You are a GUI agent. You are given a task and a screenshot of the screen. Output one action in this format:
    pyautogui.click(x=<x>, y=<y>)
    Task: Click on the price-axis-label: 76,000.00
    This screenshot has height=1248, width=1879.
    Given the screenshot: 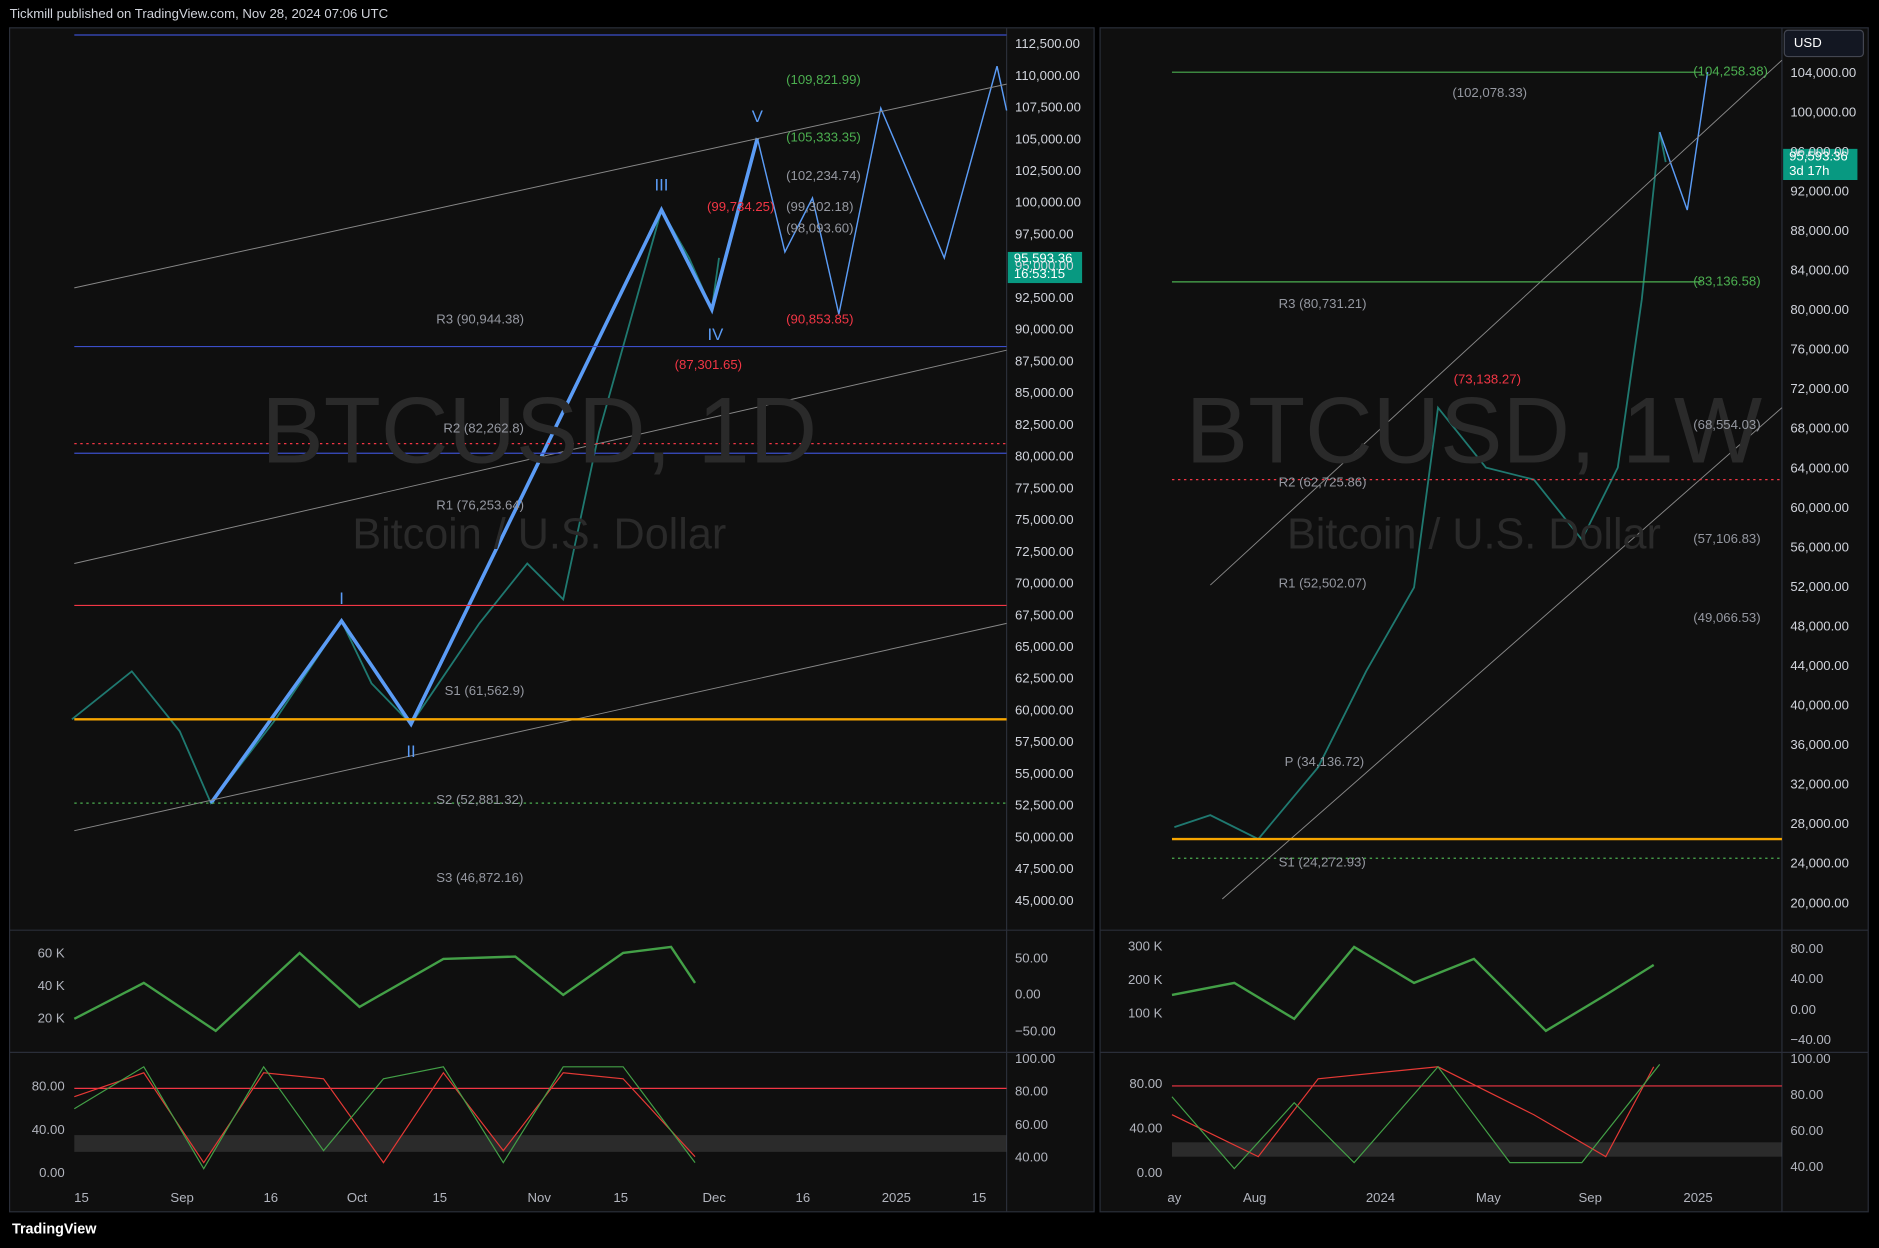 What is the action you would take?
    pyautogui.click(x=1819, y=349)
    